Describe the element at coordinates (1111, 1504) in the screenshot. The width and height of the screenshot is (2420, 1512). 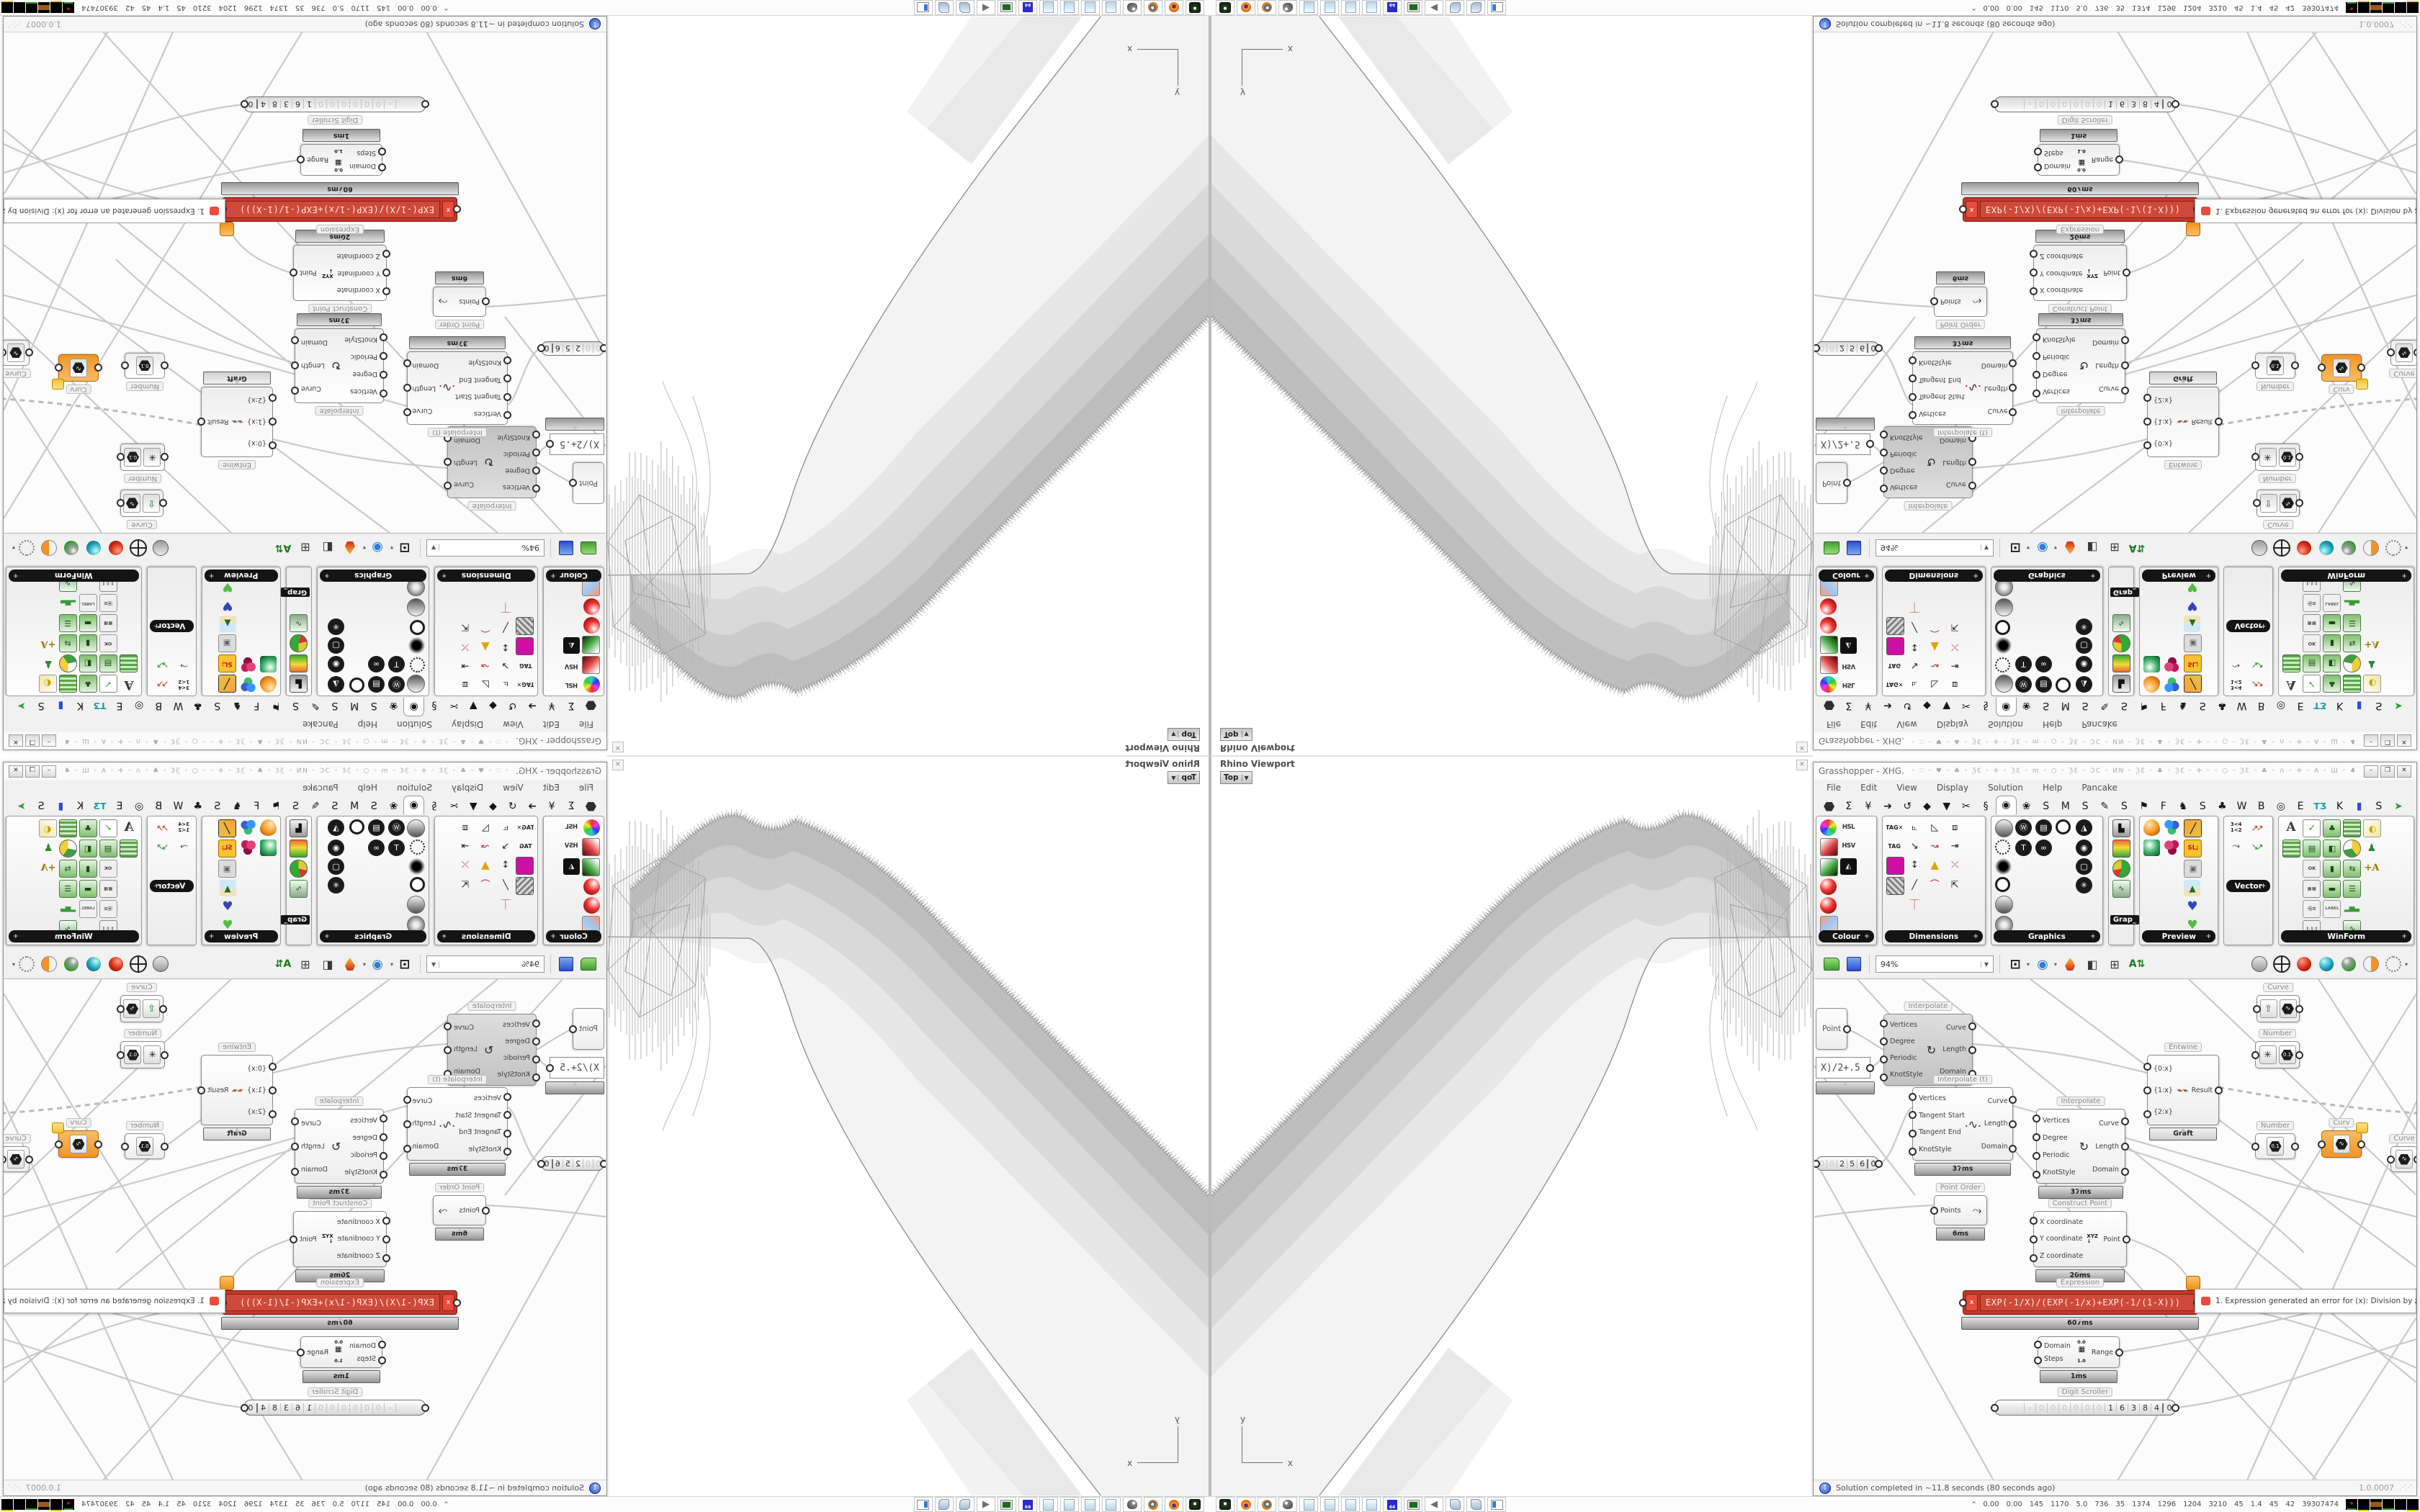
I see `notepad-icon` at that location.